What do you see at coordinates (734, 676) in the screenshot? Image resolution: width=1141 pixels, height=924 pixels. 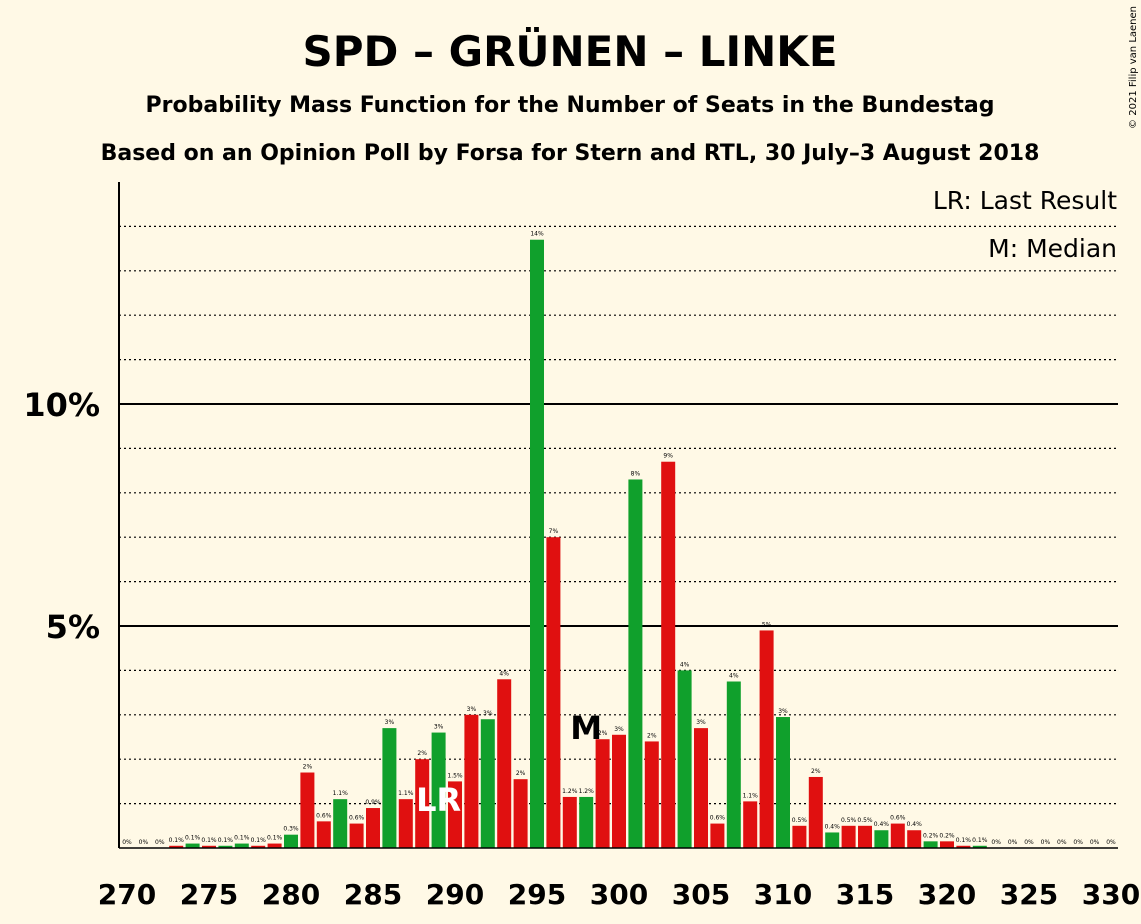 I see `bar-label-seat-307: 4%` at bounding box center [734, 676].